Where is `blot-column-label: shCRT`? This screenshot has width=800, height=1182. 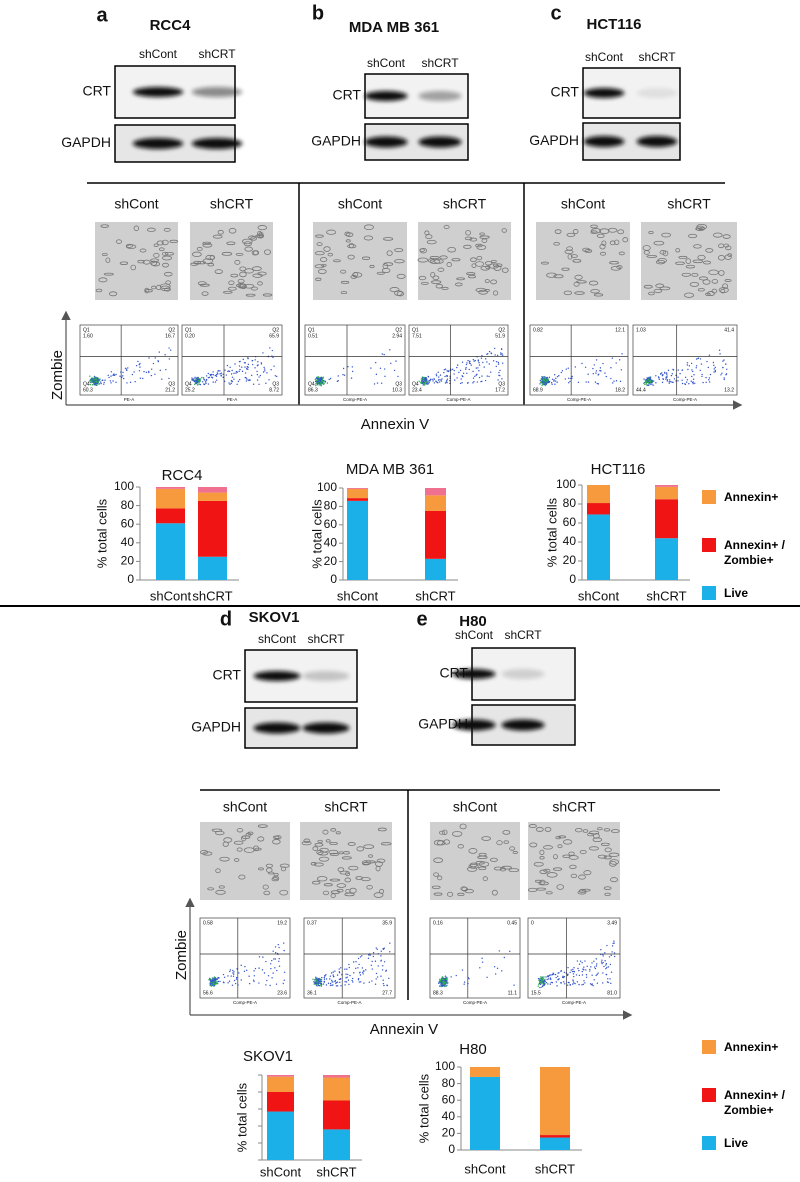 blot-column-label: shCRT is located at coordinates (440, 63).